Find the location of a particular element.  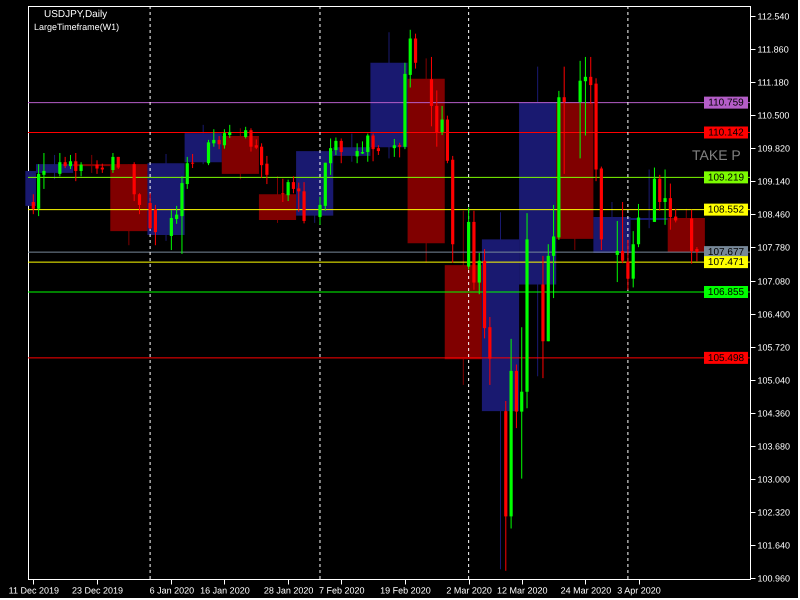

chart-title: USDJPY,Daily is located at coordinates (76, 14).